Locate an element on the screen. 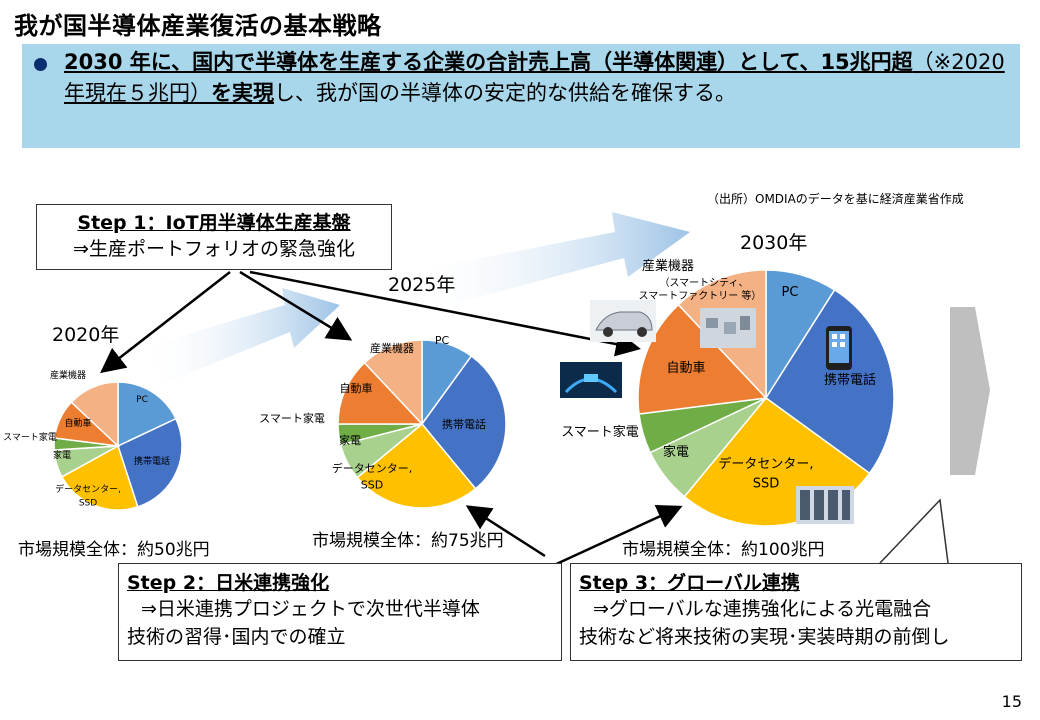  step1-pointer-2025 is located at coordinates (296, 305).